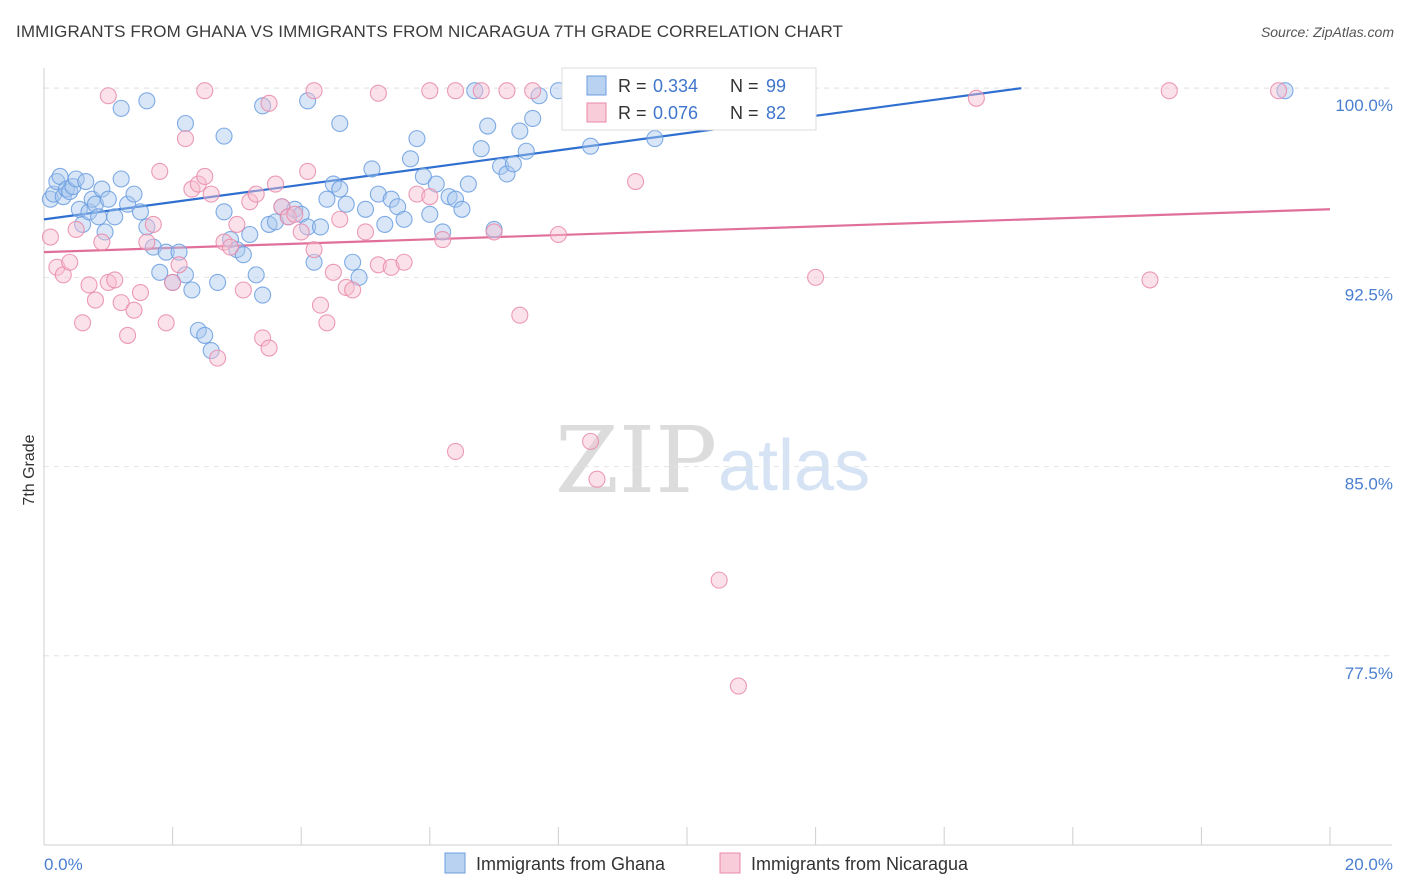 Image resolution: width=1406 pixels, height=892 pixels. What do you see at coordinates (1369, 673) in the screenshot?
I see `y-tick-label: 77.5%` at bounding box center [1369, 673].